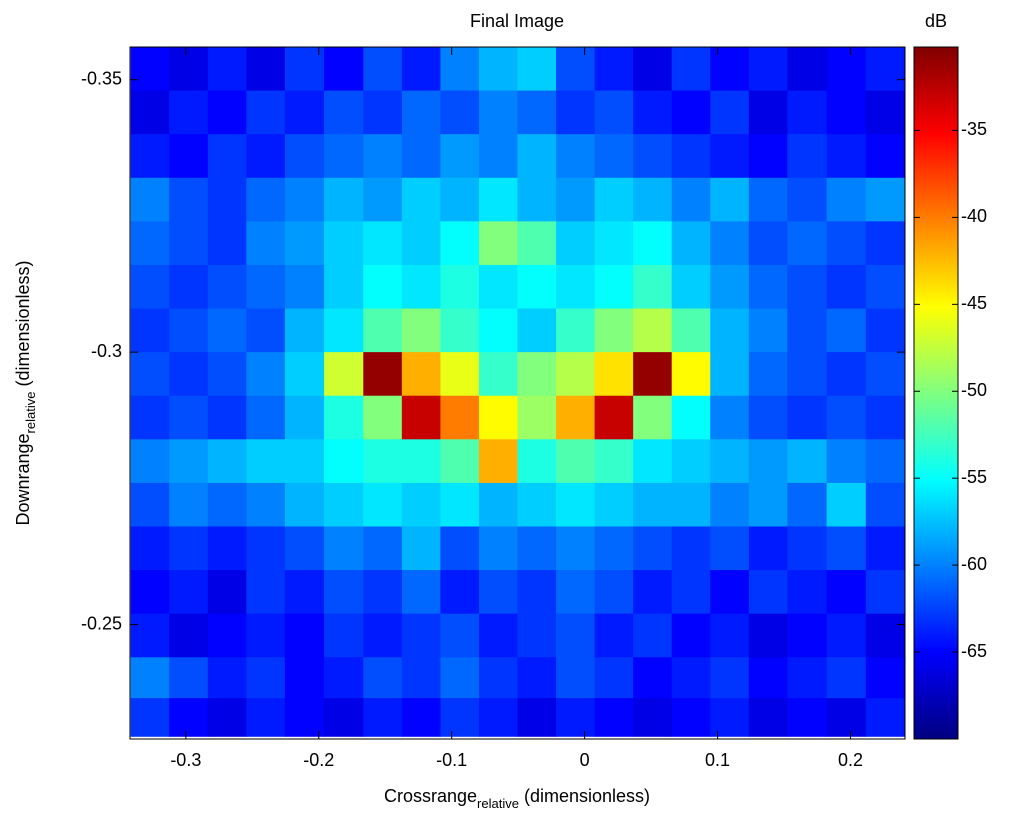 This screenshot has height=817, width=1027. Describe the element at coordinates (974, 129) in the screenshot. I see `colorbar-tick-label: -35` at that location.